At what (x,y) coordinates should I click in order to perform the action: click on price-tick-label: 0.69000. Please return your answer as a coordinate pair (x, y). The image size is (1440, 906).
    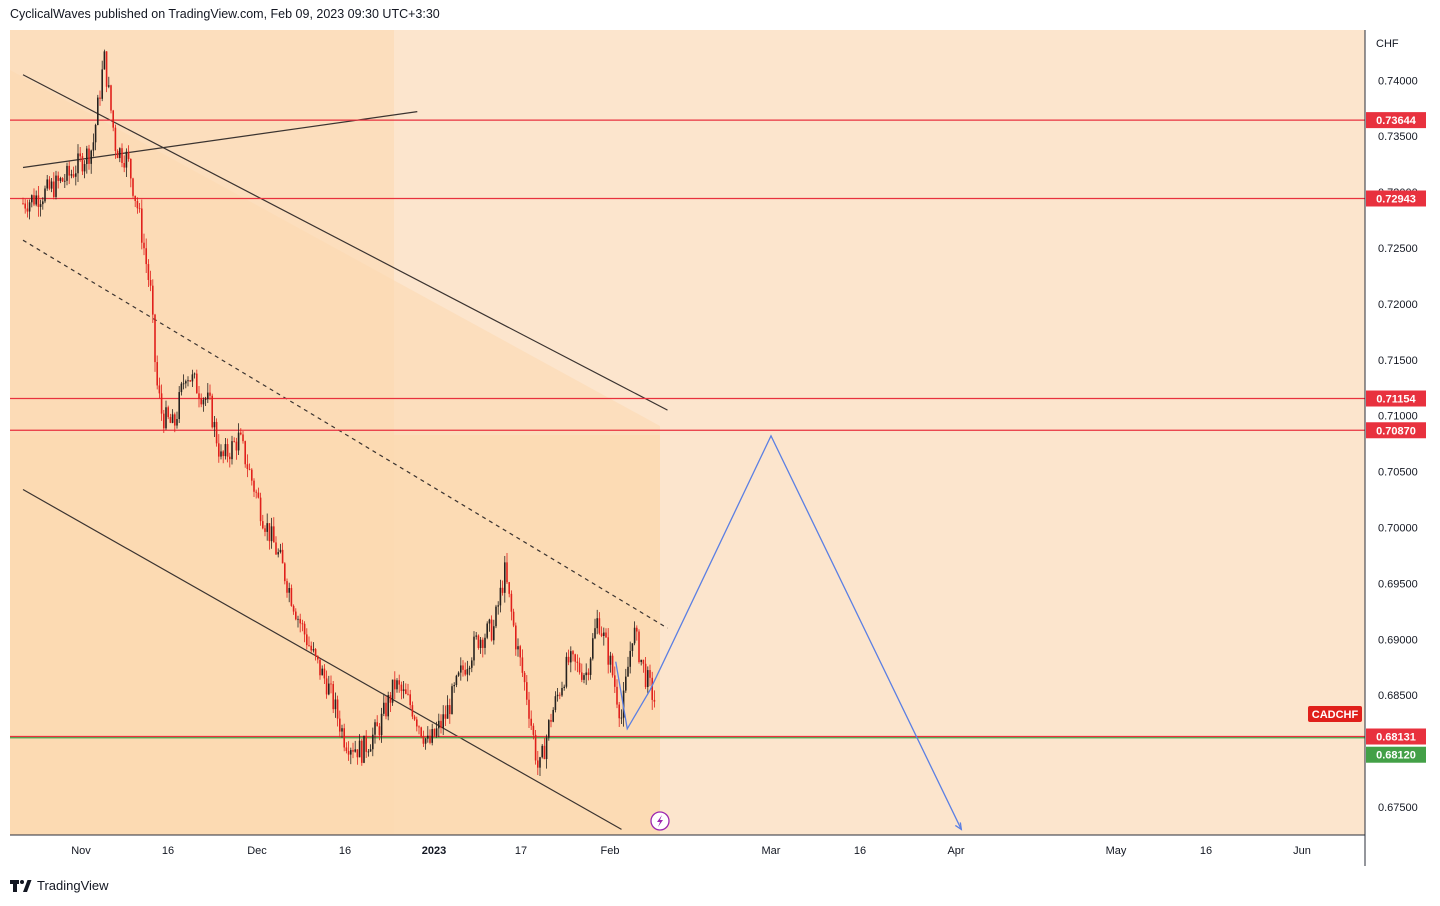
    Looking at the image, I should click on (1398, 640).